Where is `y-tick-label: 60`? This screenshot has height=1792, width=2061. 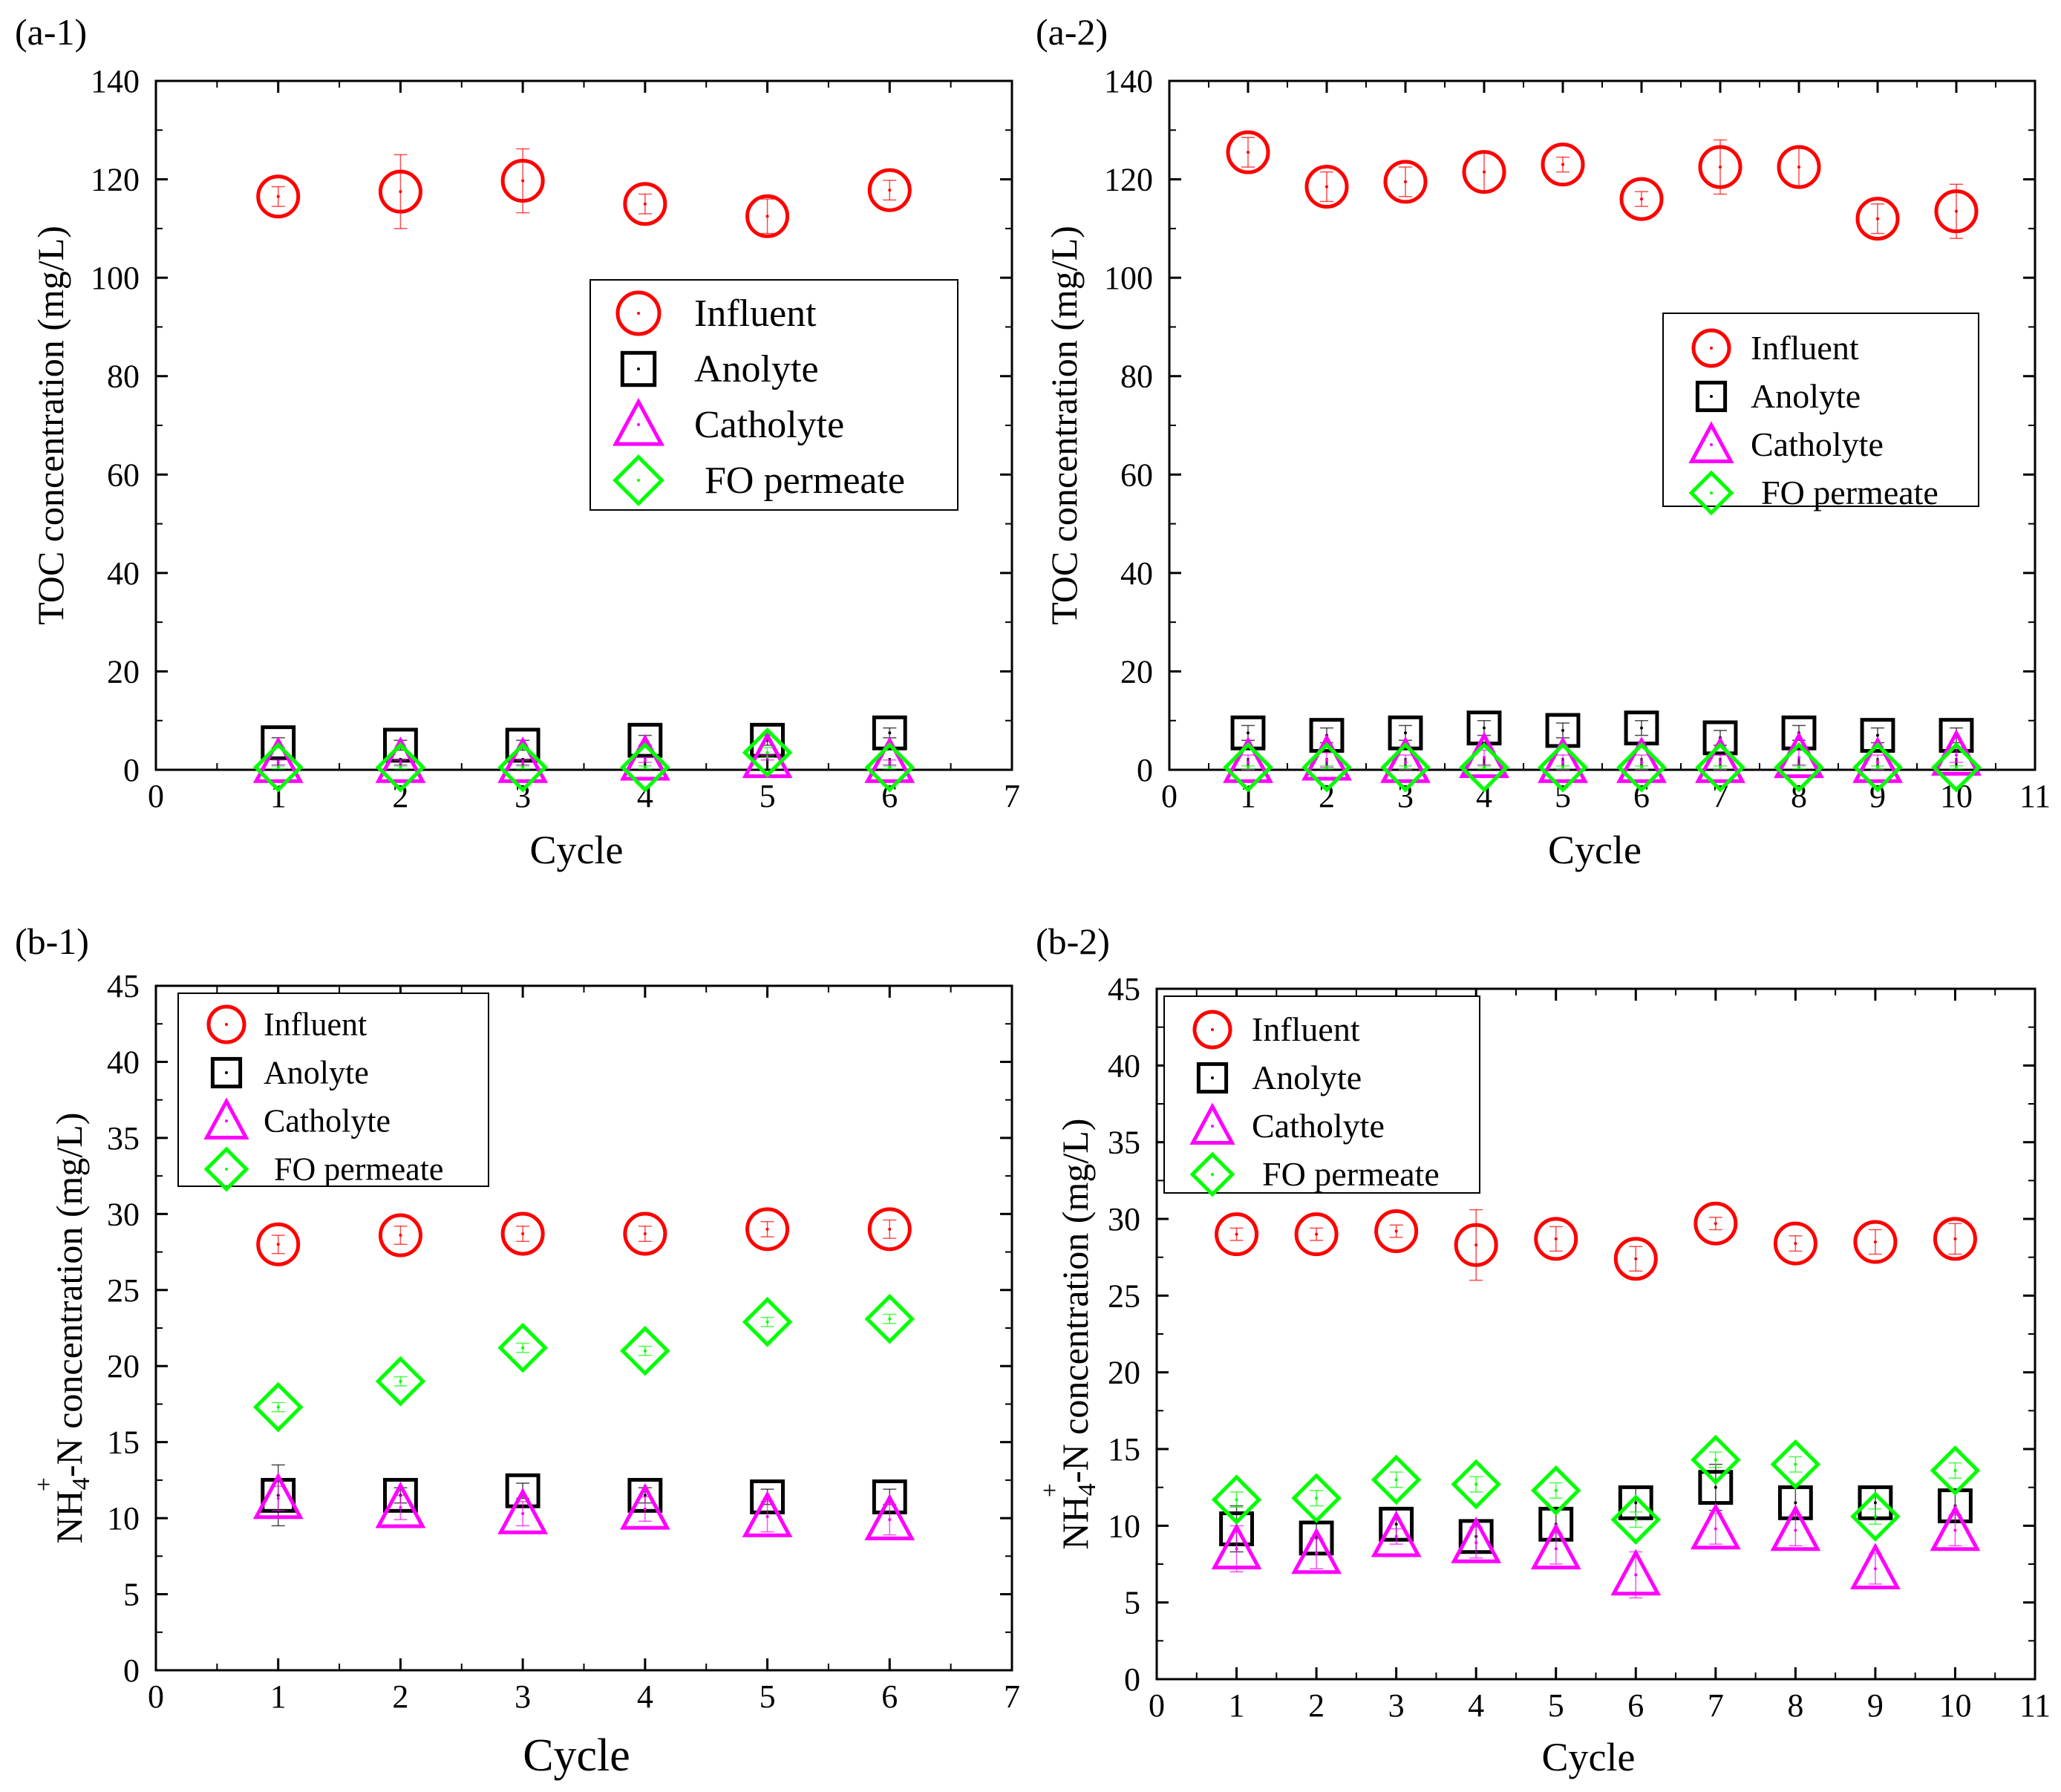 y-tick-label: 60 is located at coordinates (1136, 475).